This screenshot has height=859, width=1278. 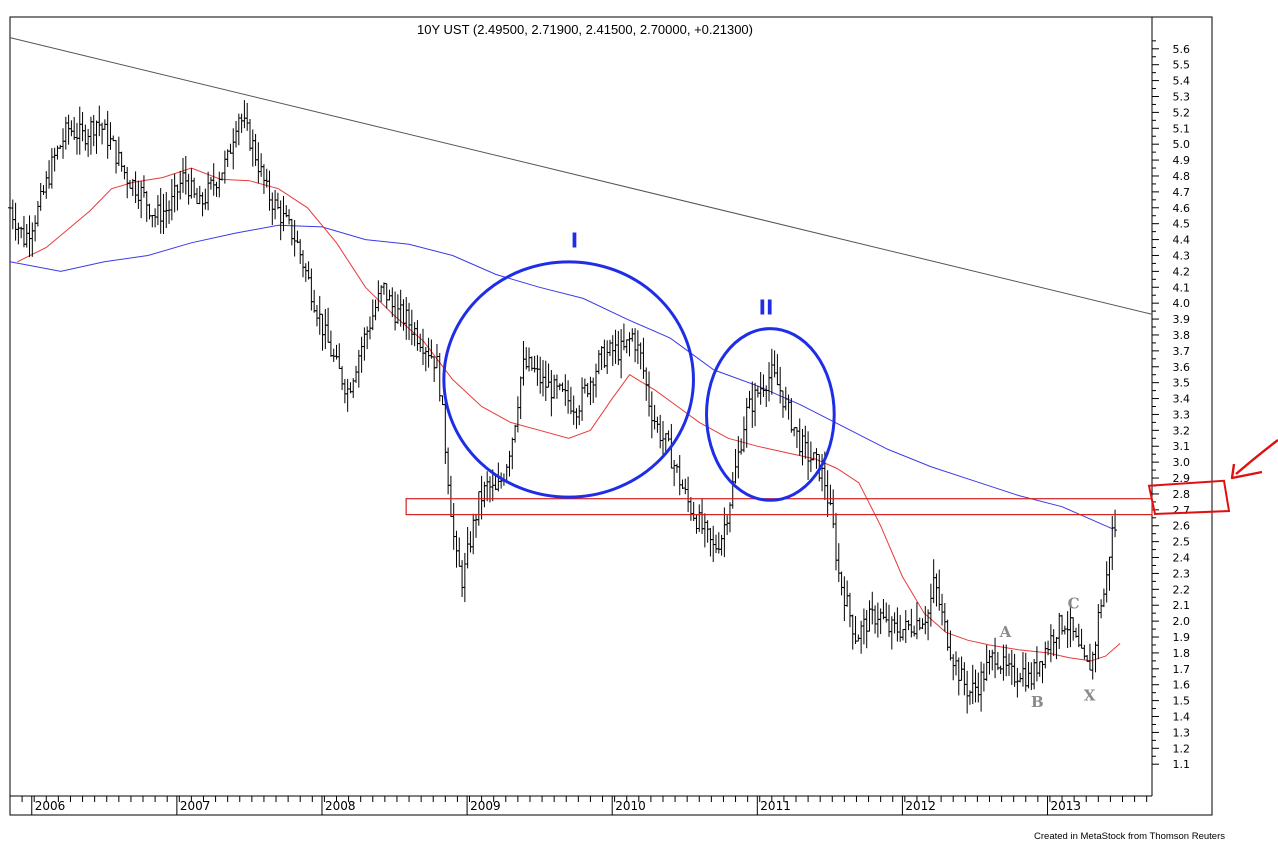 What do you see at coordinates (1182, 430) in the screenshot?
I see `y-tick-label: 3.2` at bounding box center [1182, 430].